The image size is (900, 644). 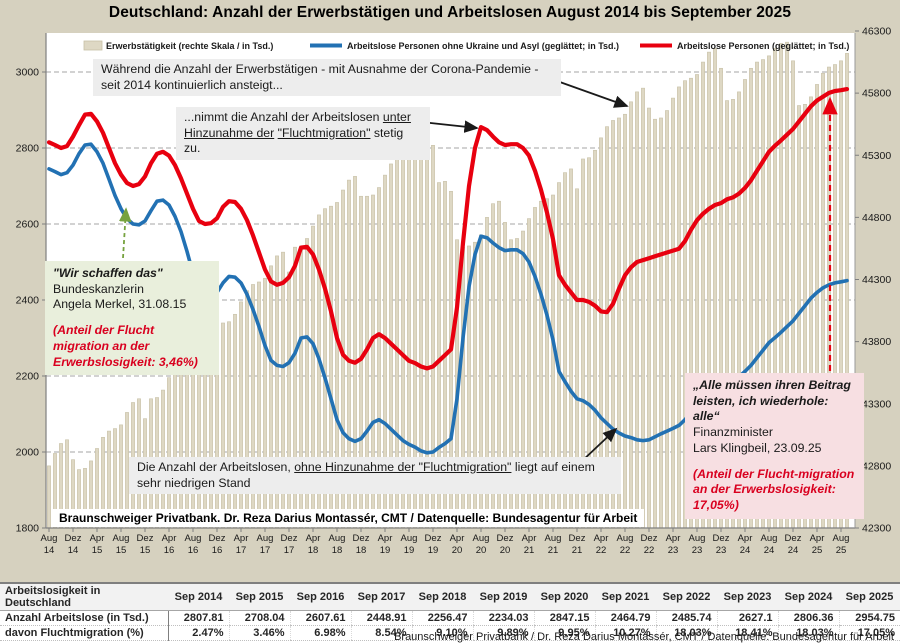 What do you see at coordinates (876, 280) in the screenshot?
I see `svg-text: 44300` at bounding box center [876, 280].